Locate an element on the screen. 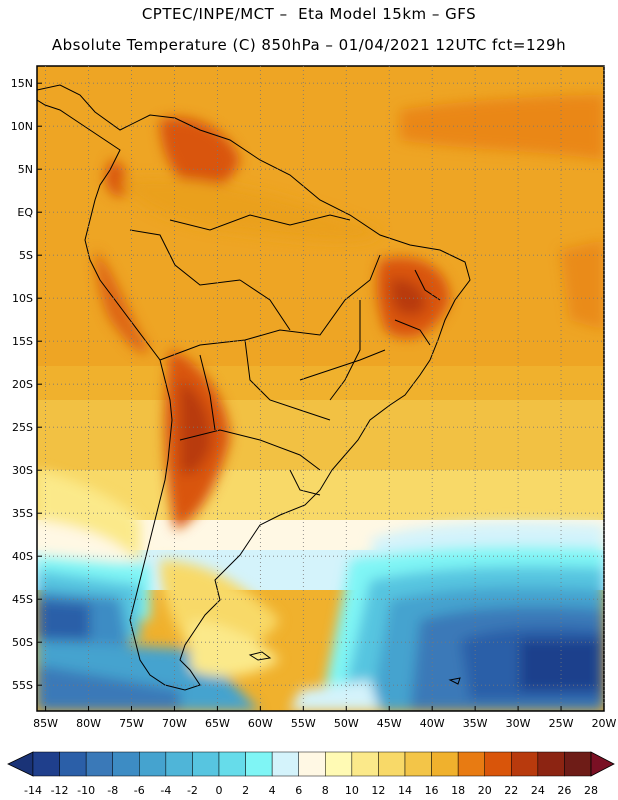 The height and width of the screenshot is (800, 618). lat-label: 10S is located at coordinates (22, 298).